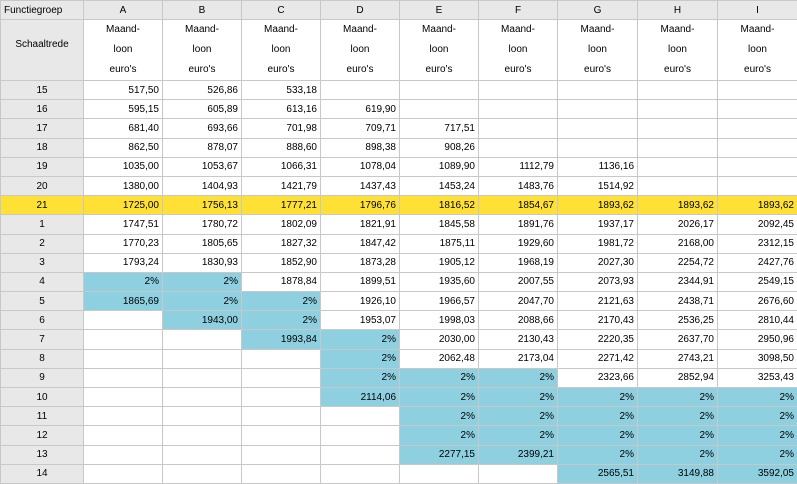 The image size is (797, 484). What do you see at coordinates (360, 166) in the screenshot?
I see `salary-cell: 1078,04` at bounding box center [360, 166].